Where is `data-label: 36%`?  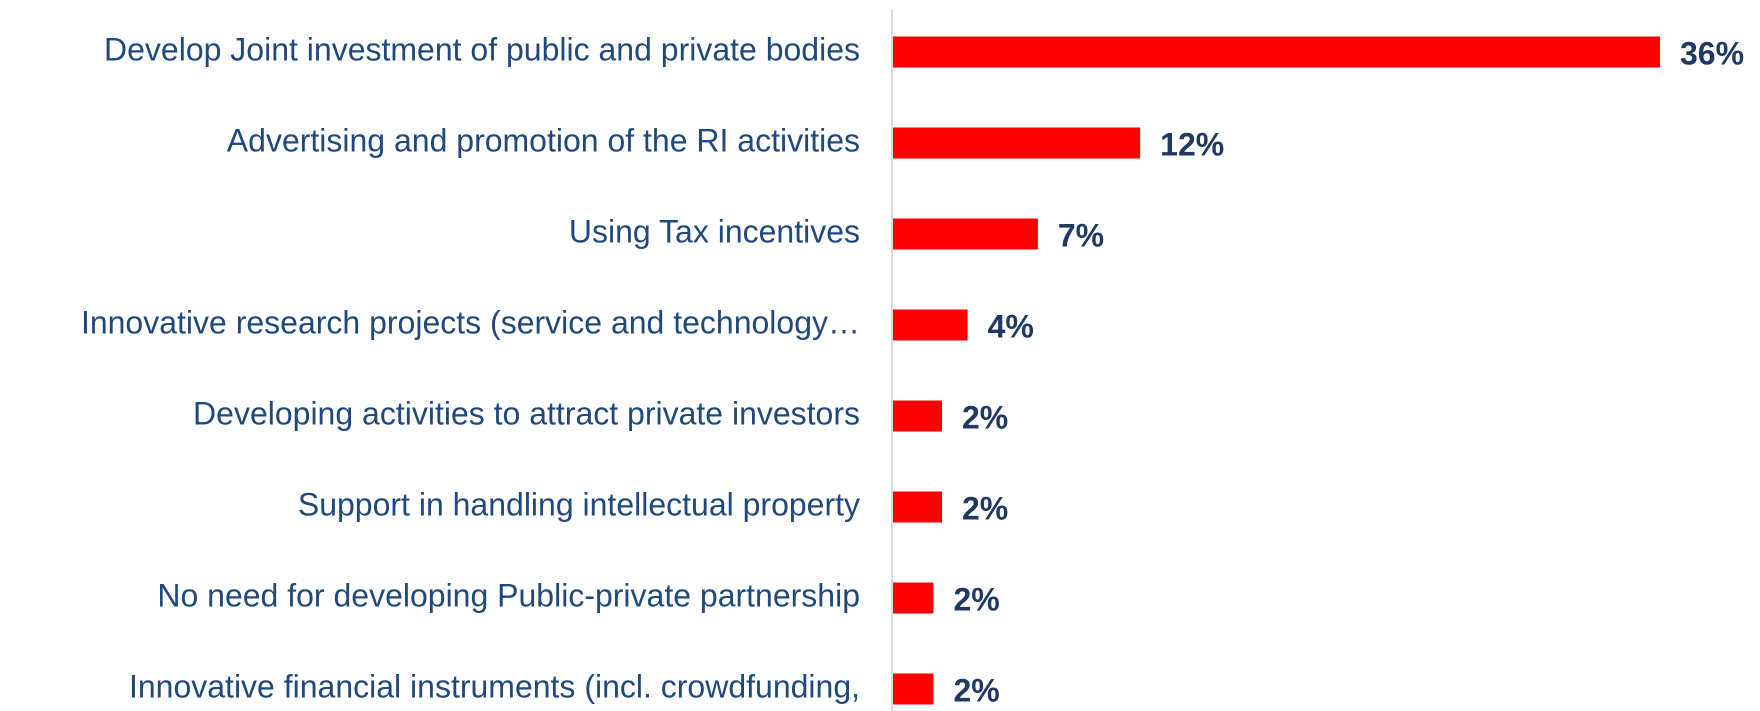
data-label: 36% is located at coordinates (1712, 53).